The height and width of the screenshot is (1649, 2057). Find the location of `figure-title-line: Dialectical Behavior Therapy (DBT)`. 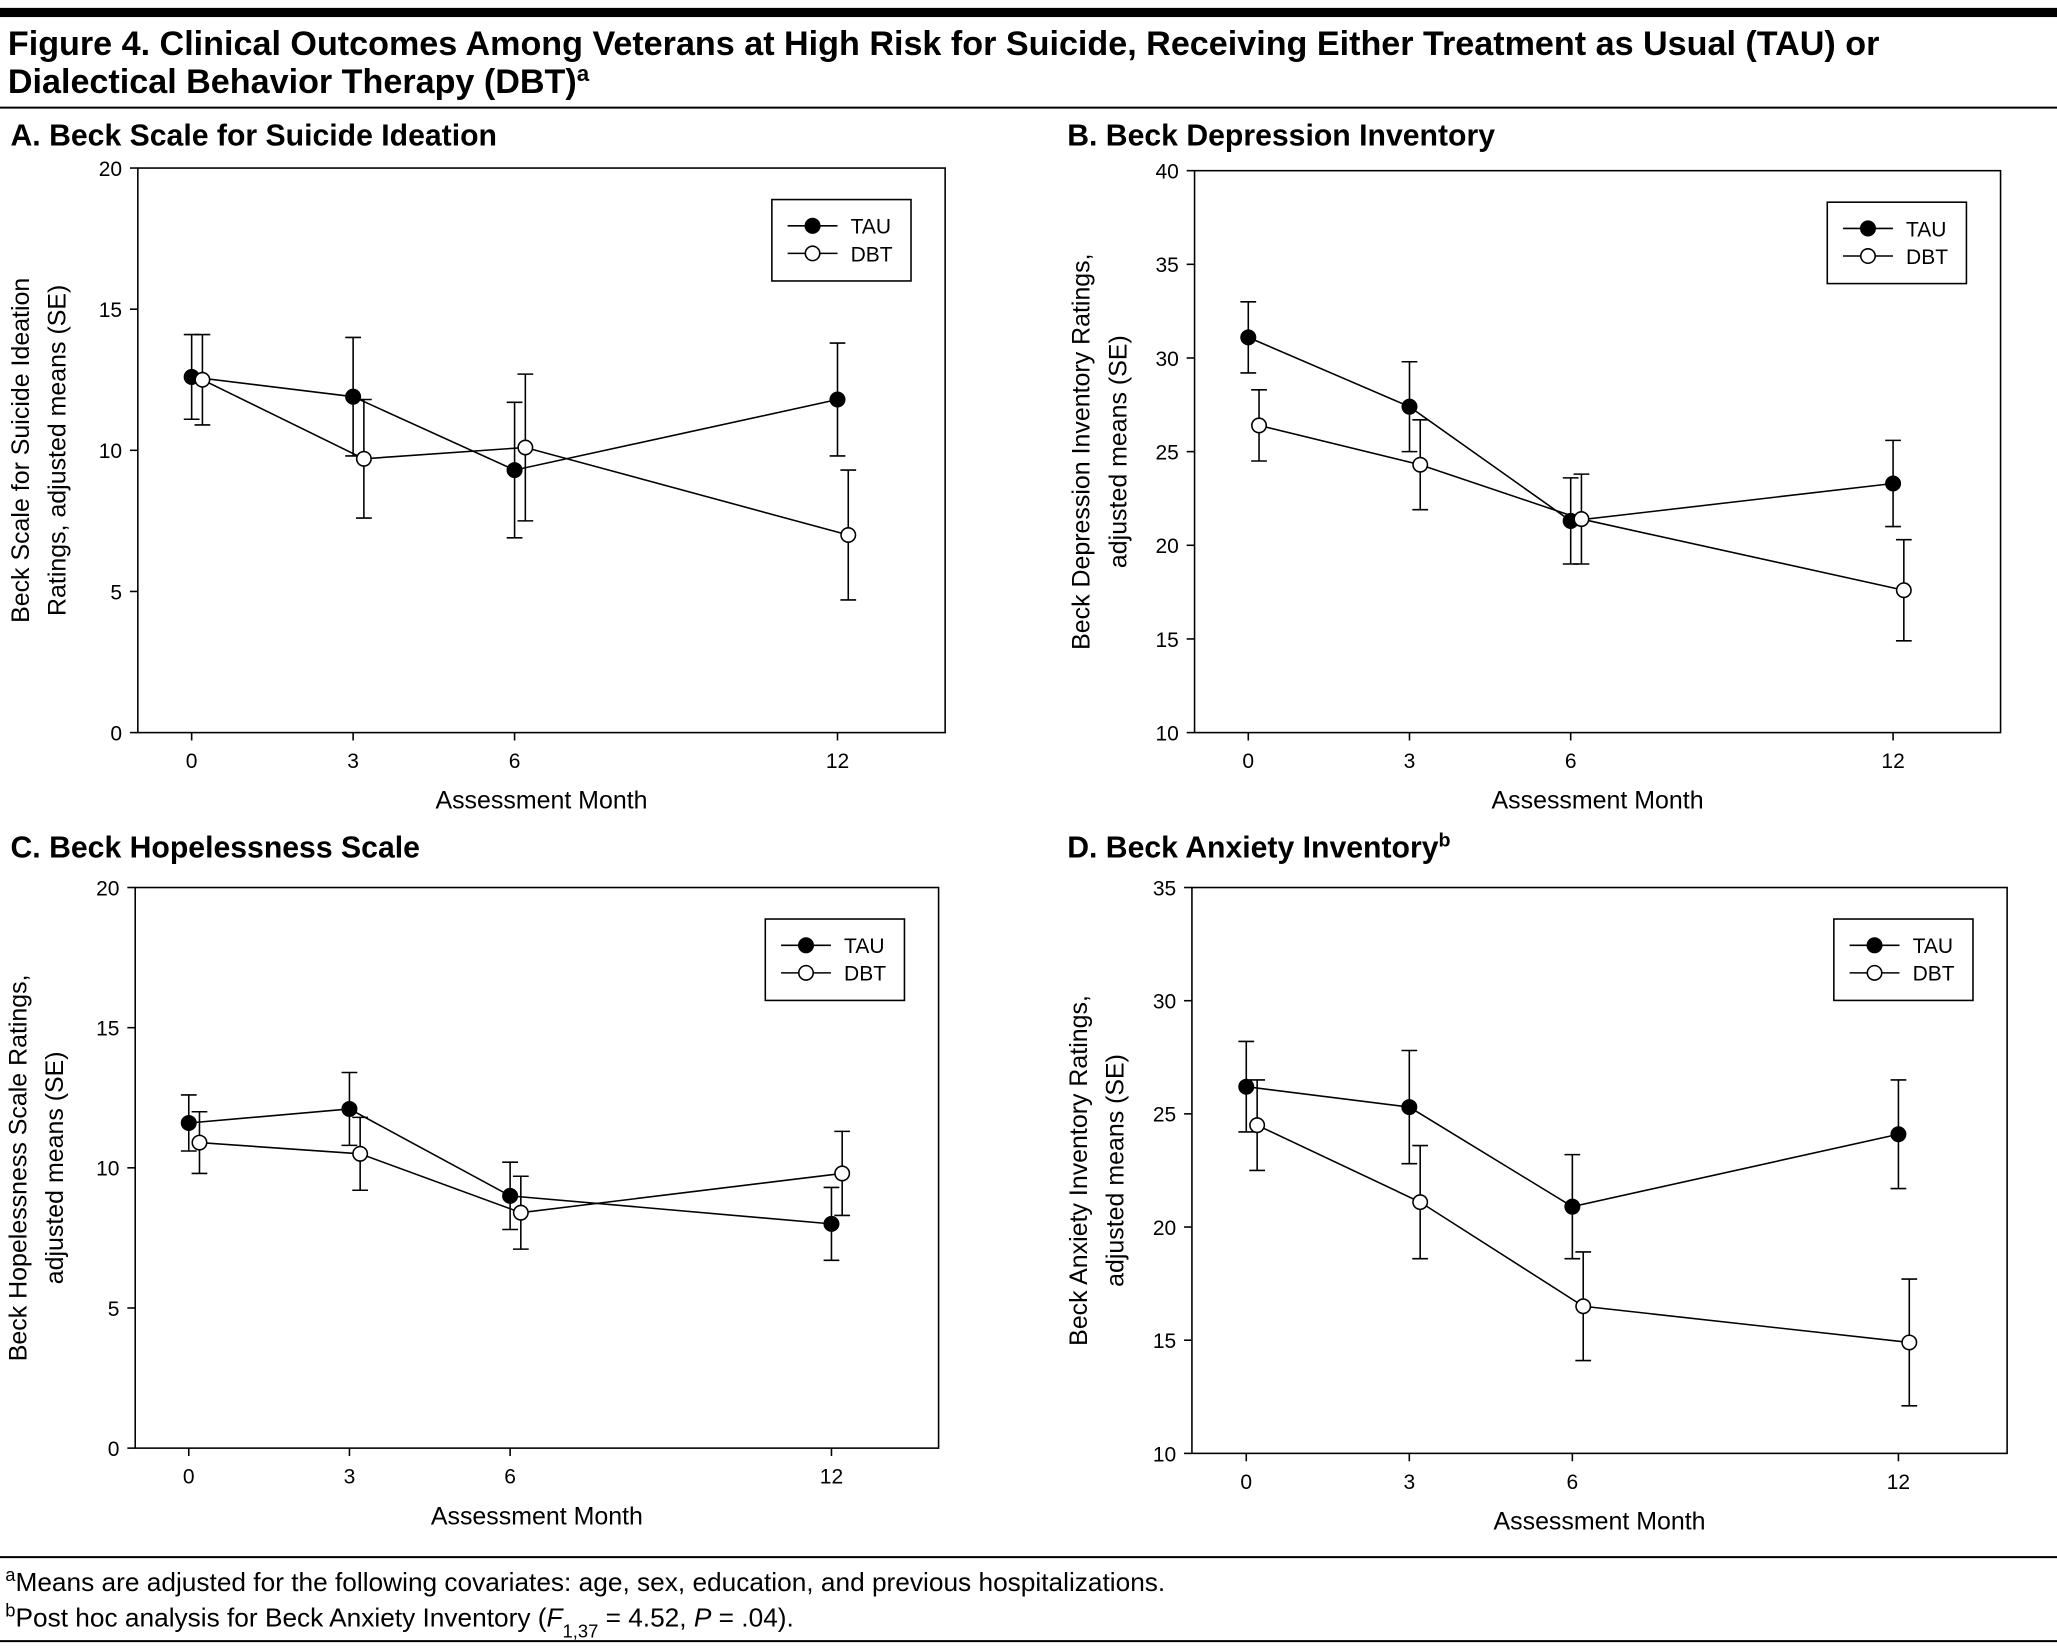

figure-title-line: Dialectical Behavior Therapy (DBT) is located at coordinates (292, 82).